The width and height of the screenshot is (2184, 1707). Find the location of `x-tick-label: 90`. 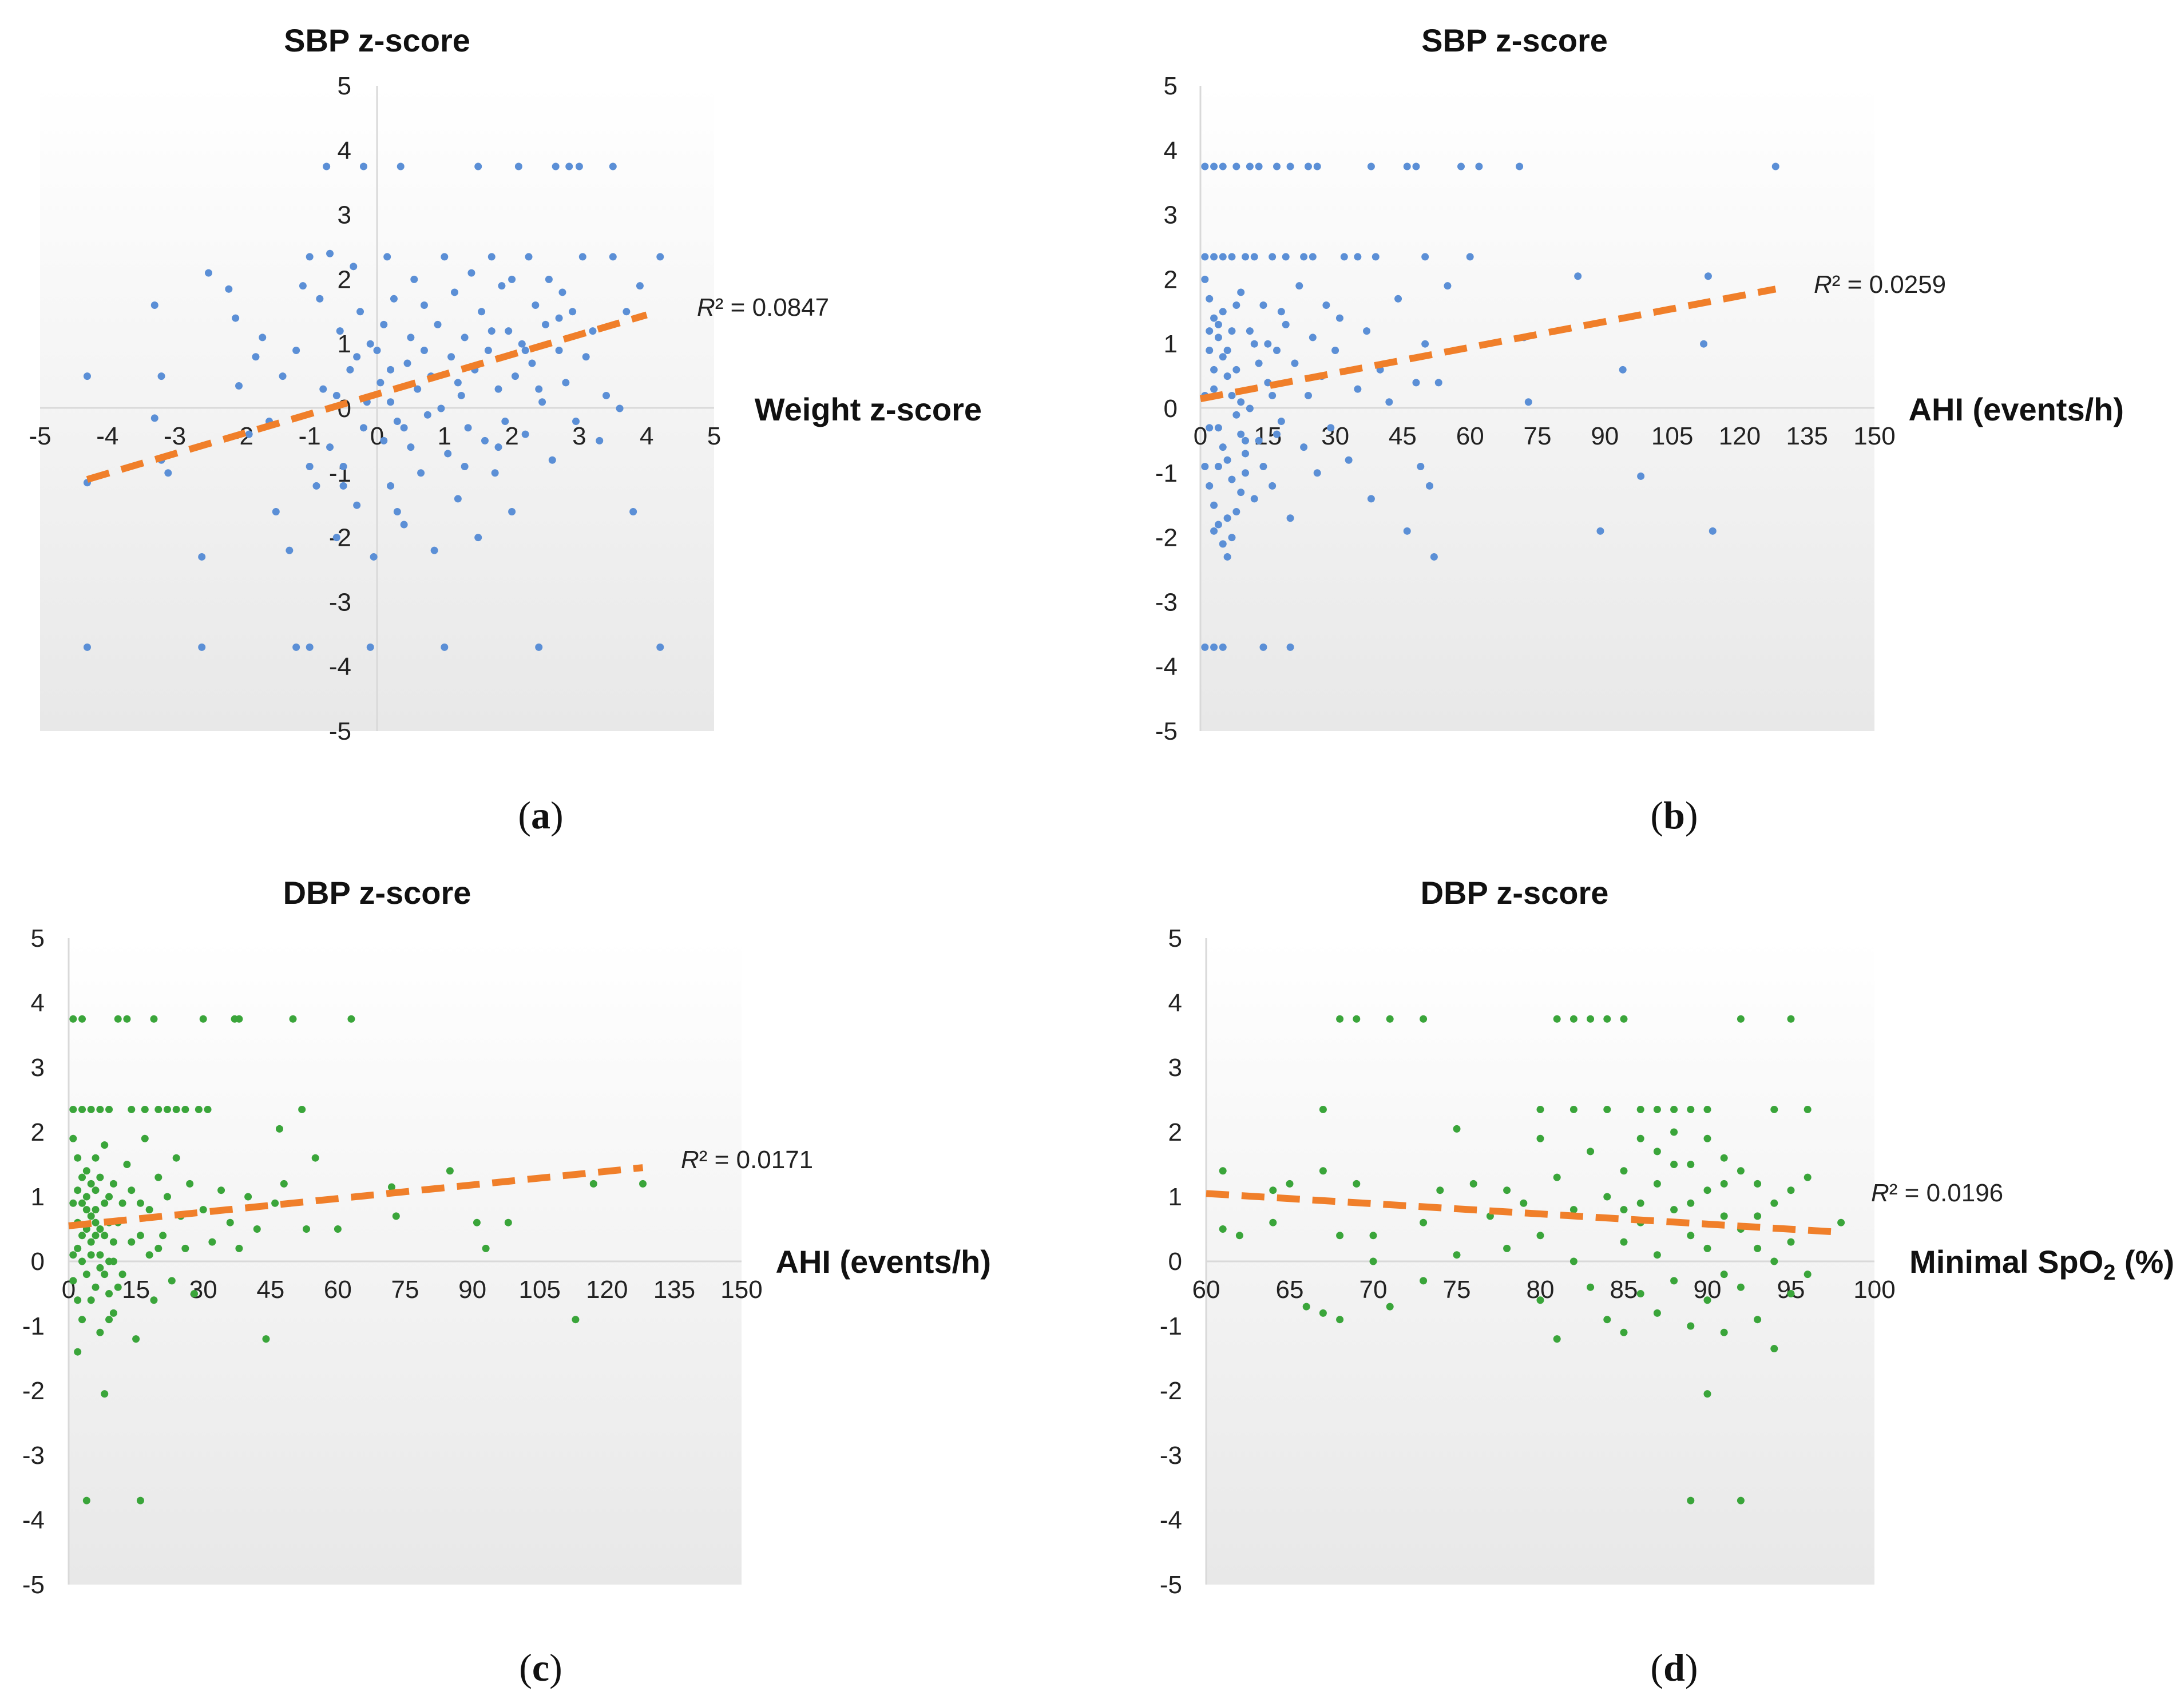

x-tick-label: 90 is located at coordinates (1605, 436).